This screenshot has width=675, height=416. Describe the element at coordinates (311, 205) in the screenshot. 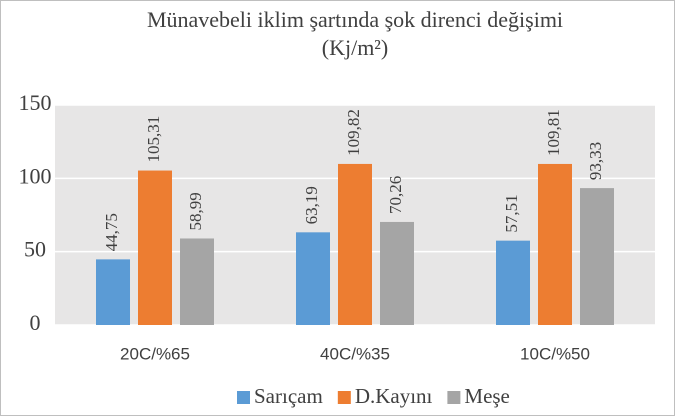

I see `data-label: 63,19` at that location.